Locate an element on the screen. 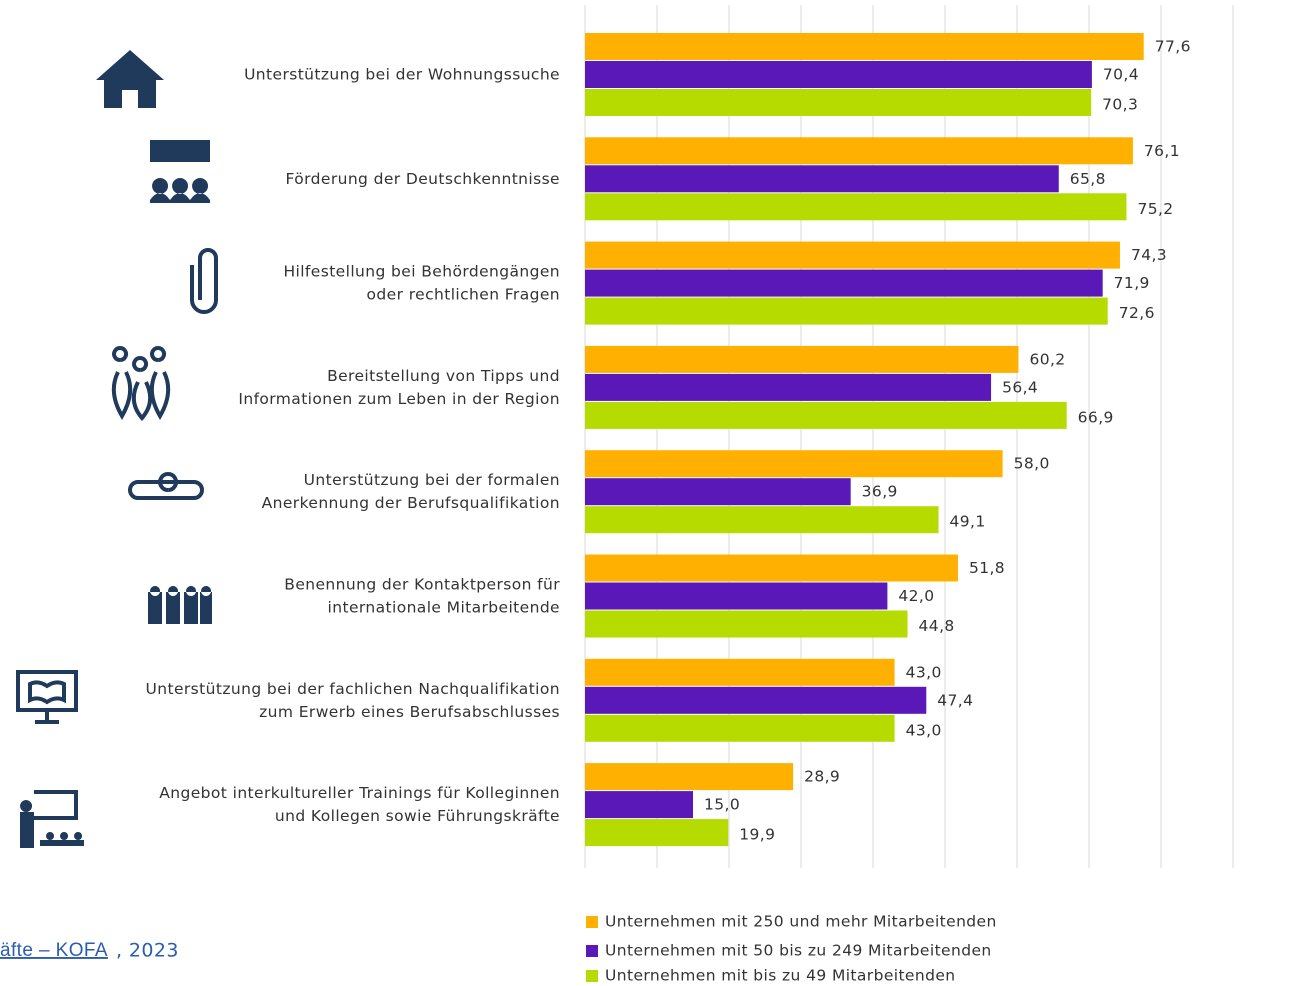 The width and height of the screenshot is (1310, 986). value-label: 66,9 is located at coordinates (1096, 417).